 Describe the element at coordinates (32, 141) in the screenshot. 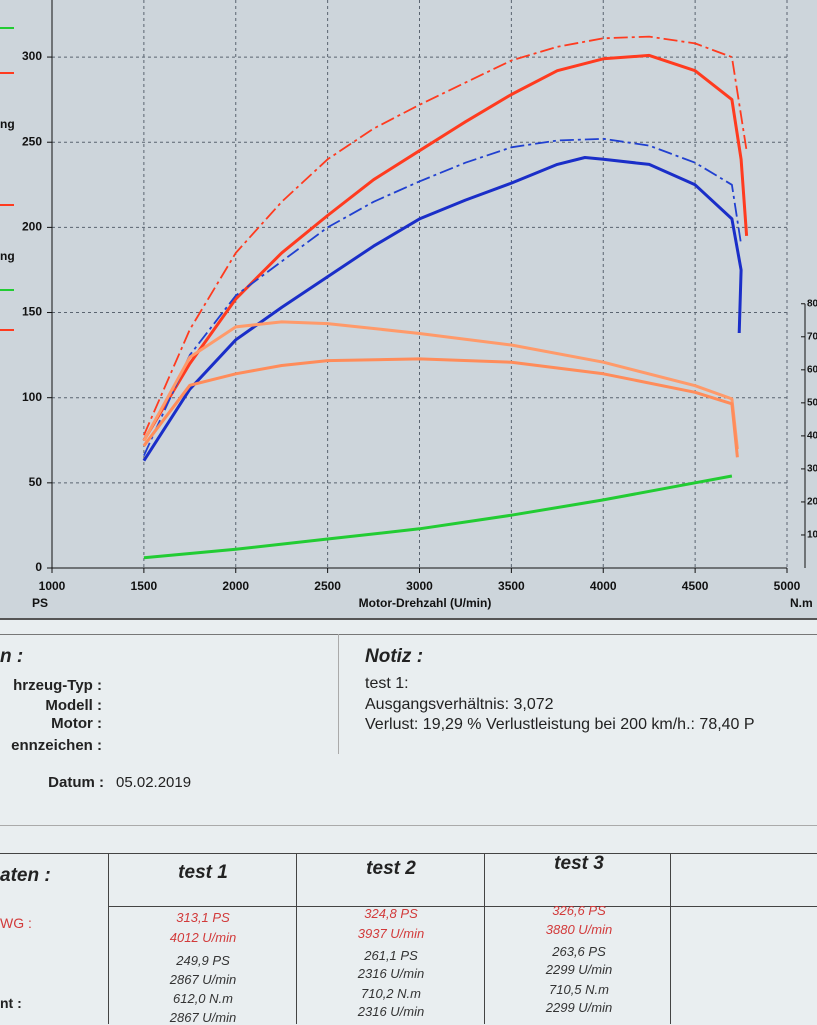

I see `y-tick-label: 250` at that location.